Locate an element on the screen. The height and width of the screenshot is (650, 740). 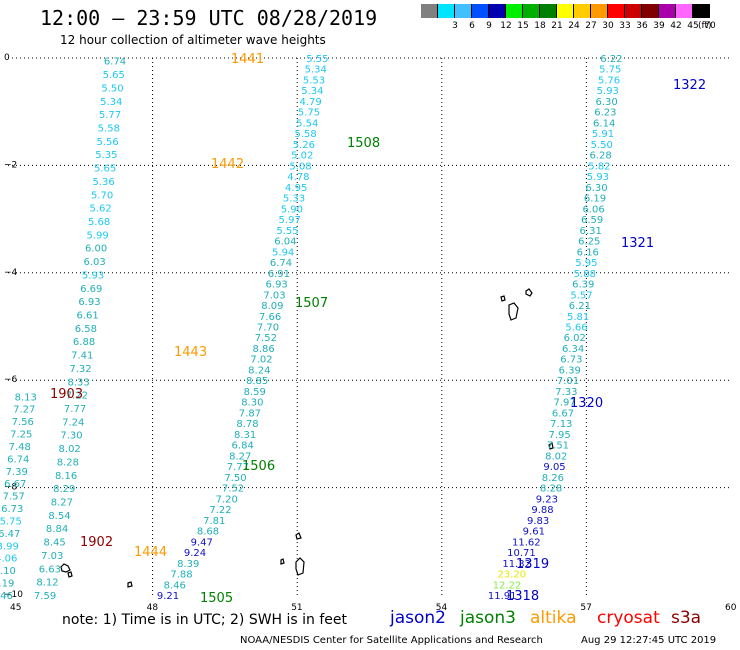
legend-label: 27 is located at coordinates (591, 26).